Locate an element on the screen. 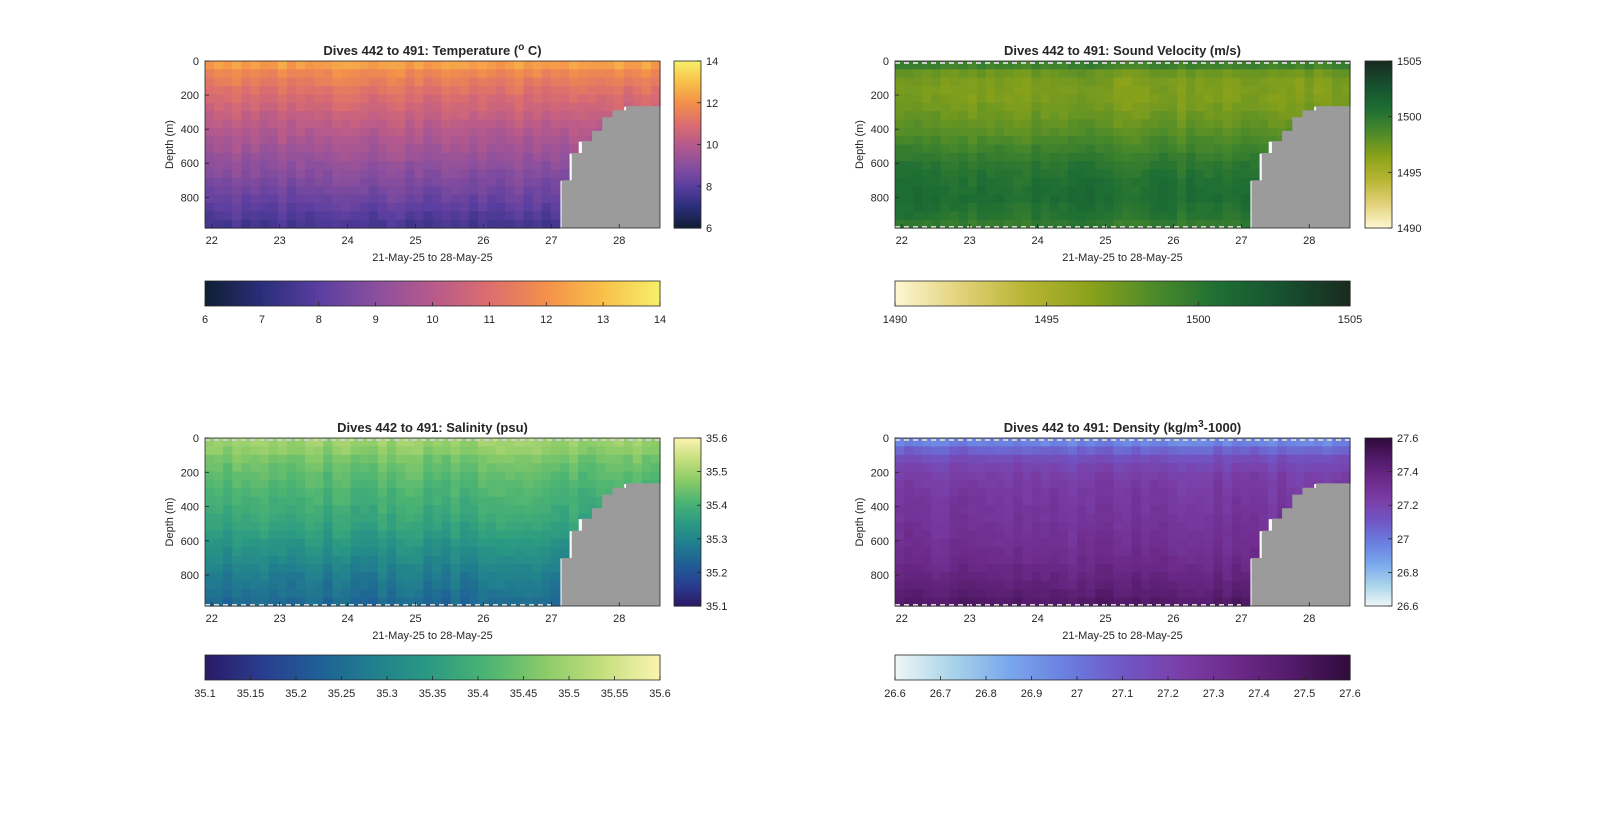  colorbar-tick-label: 35.6 is located at coordinates (659, 694).